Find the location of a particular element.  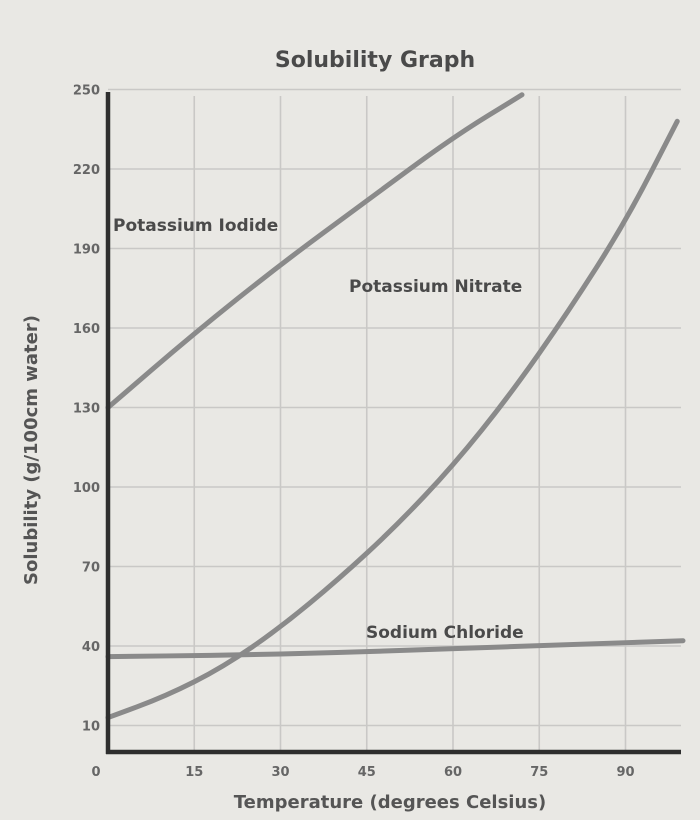

series-label-sodium-chloride: Sodium Chloride is located at coordinates (445, 633).